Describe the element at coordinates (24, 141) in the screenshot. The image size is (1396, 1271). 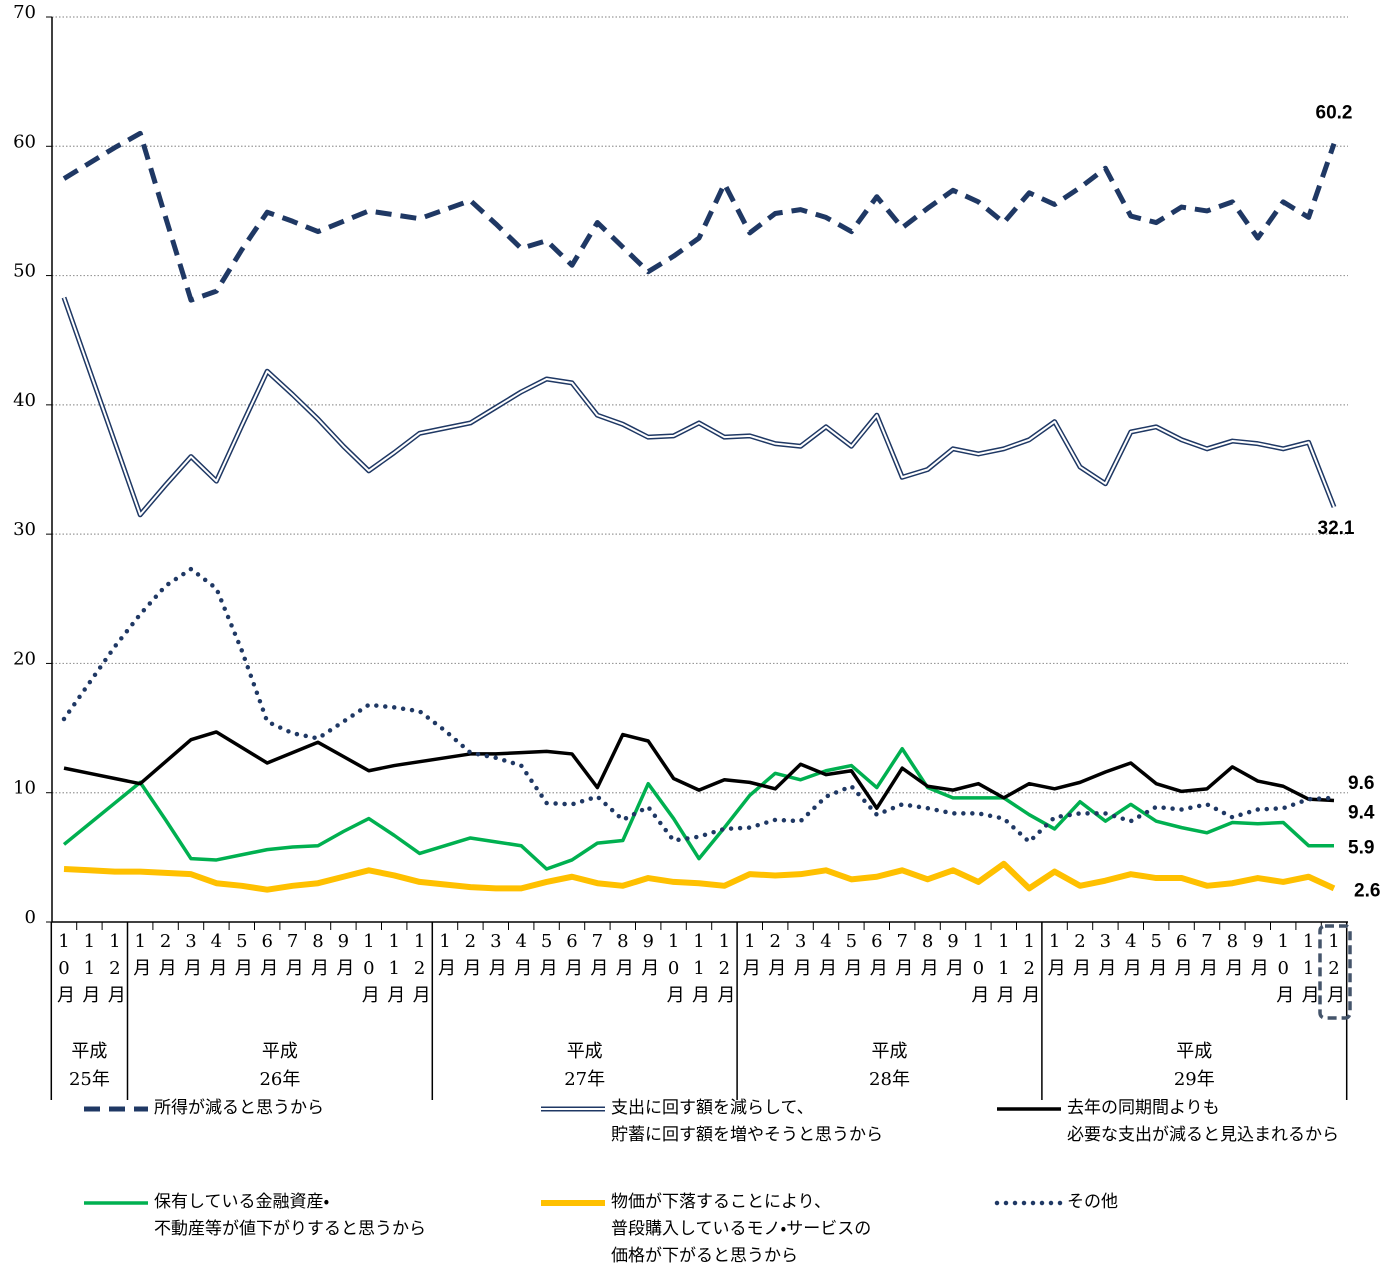
I see `y-tick-label: 60` at that location.